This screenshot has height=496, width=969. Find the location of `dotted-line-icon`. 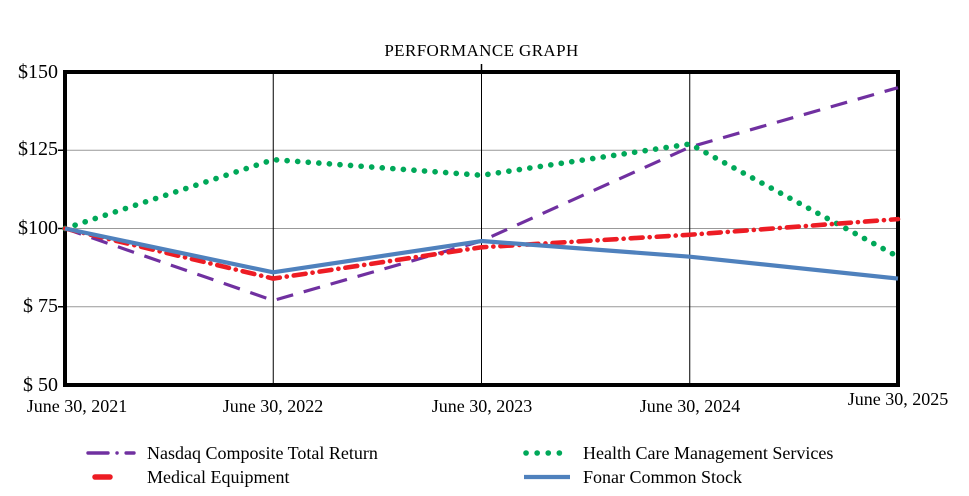

dotted-line-icon is located at coordinates (547, 453).